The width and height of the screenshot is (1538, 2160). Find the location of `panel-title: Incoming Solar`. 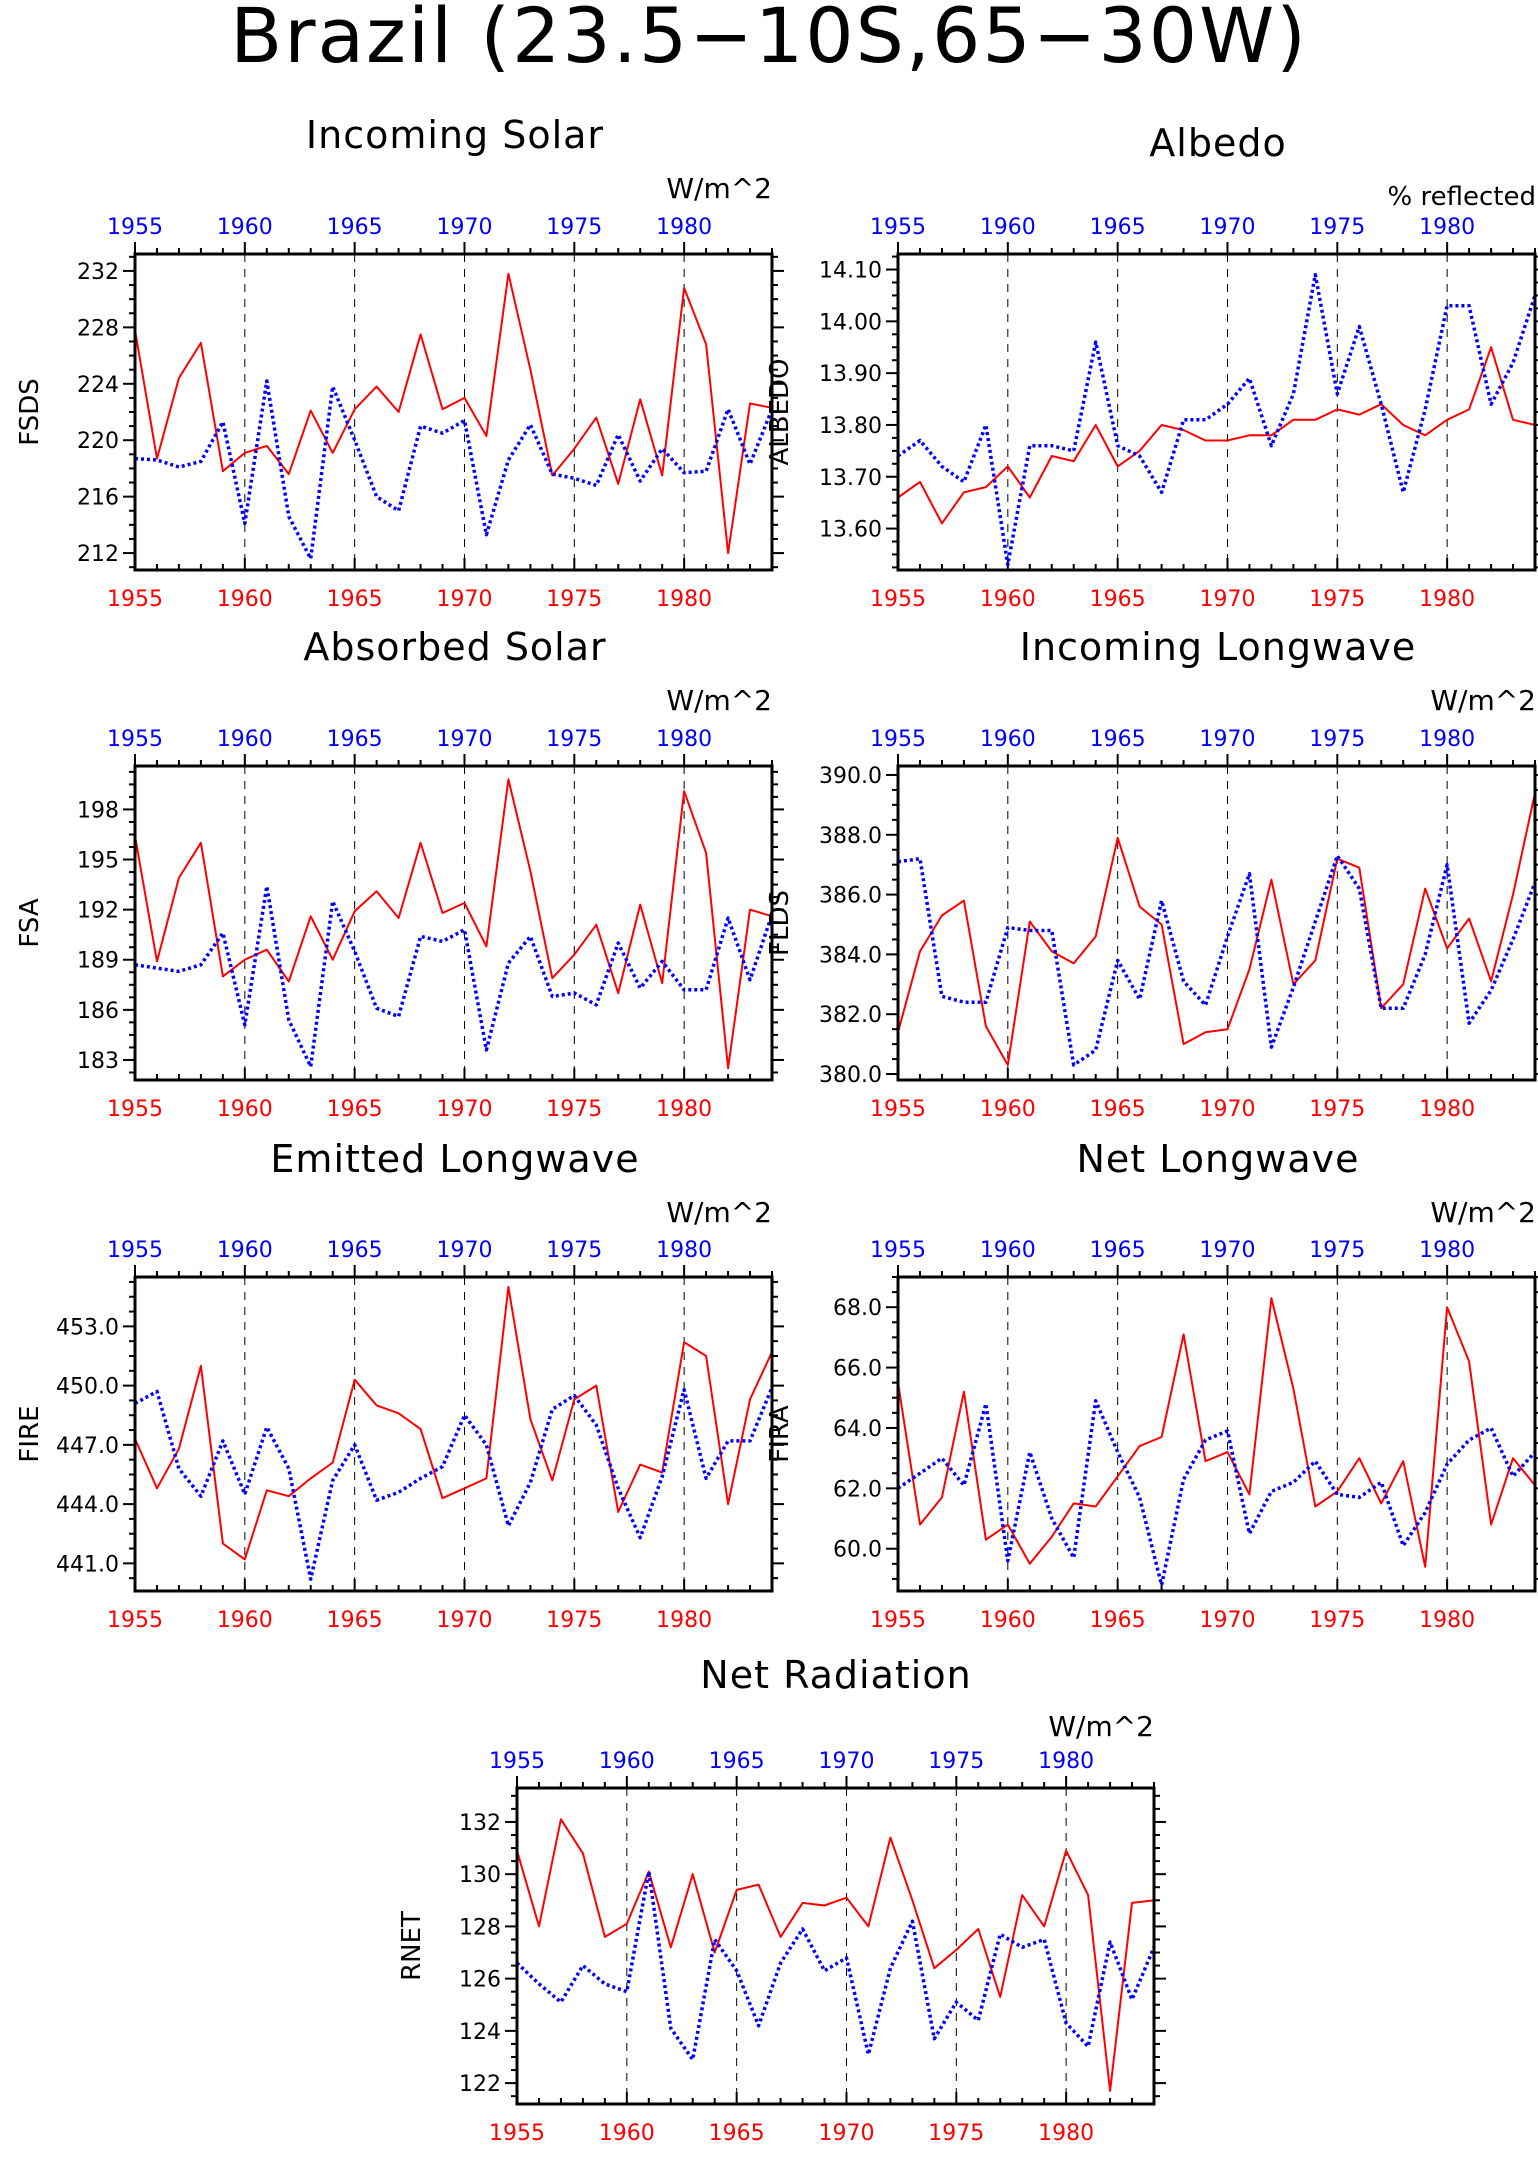

panel-title: Incoming Solar is located at coordinates (455, 135).